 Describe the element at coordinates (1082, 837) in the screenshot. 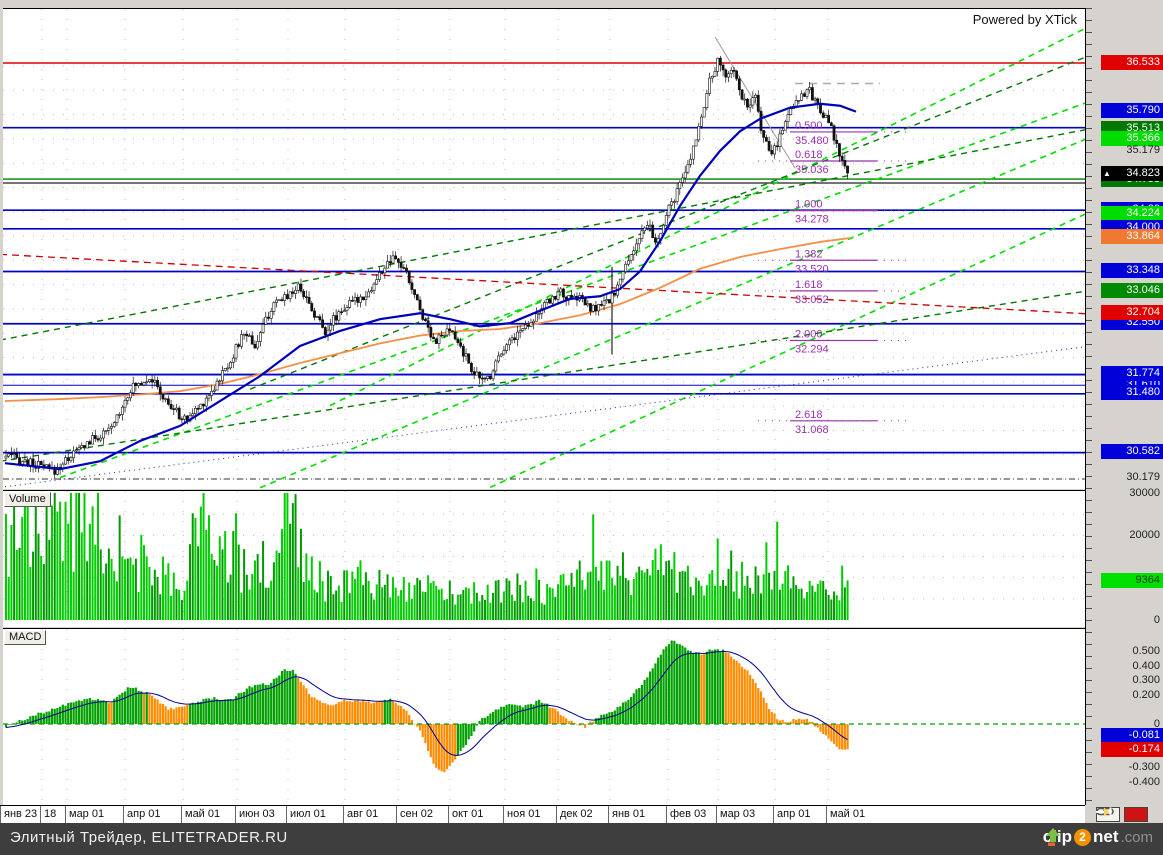

I see `logo-two-badge: 2` at that location.